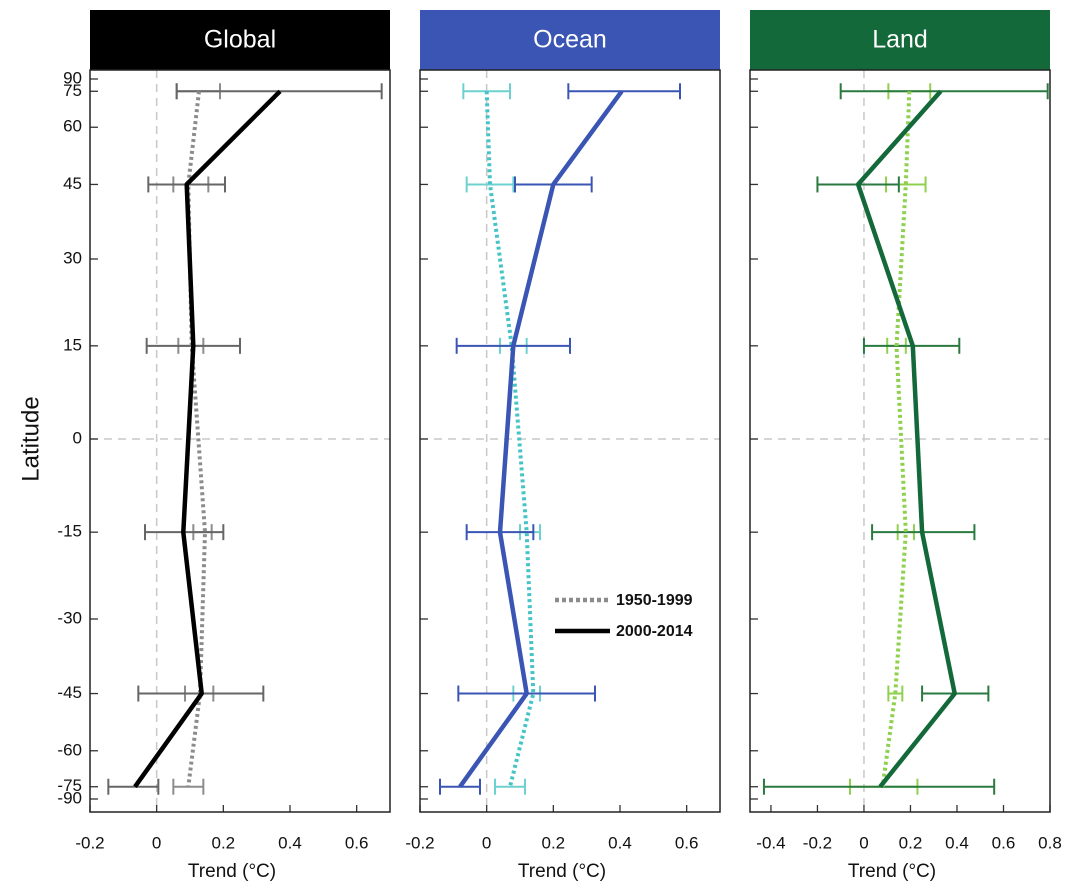 This screenshot has width=1078, height=895. What do you see at coordinates (72, 183) in the screenshot?
I see `y-tick-label: 45` at bounding box center [72, 183].